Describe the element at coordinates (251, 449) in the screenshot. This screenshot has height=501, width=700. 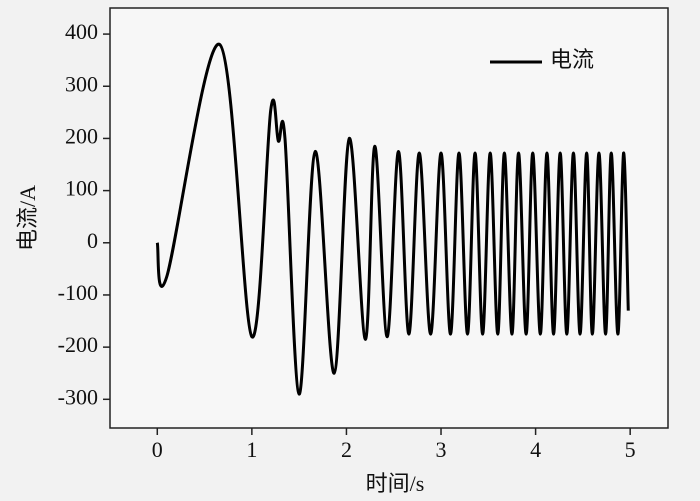
I see `x-tick-label: 1` at that location.